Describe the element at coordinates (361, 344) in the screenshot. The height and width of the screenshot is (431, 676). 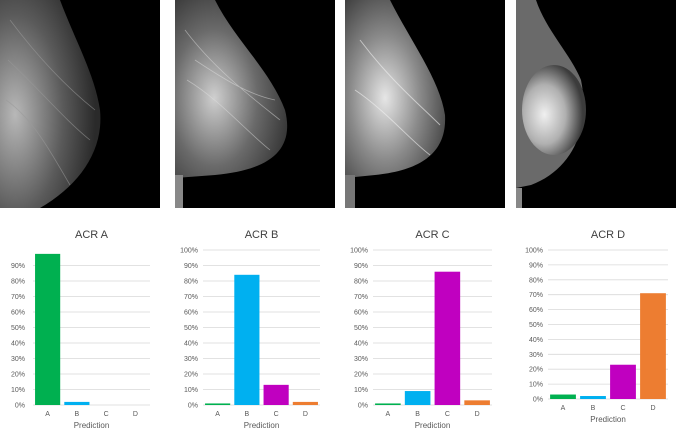
I see `acr-c-ytick-label: 40%` at that location.